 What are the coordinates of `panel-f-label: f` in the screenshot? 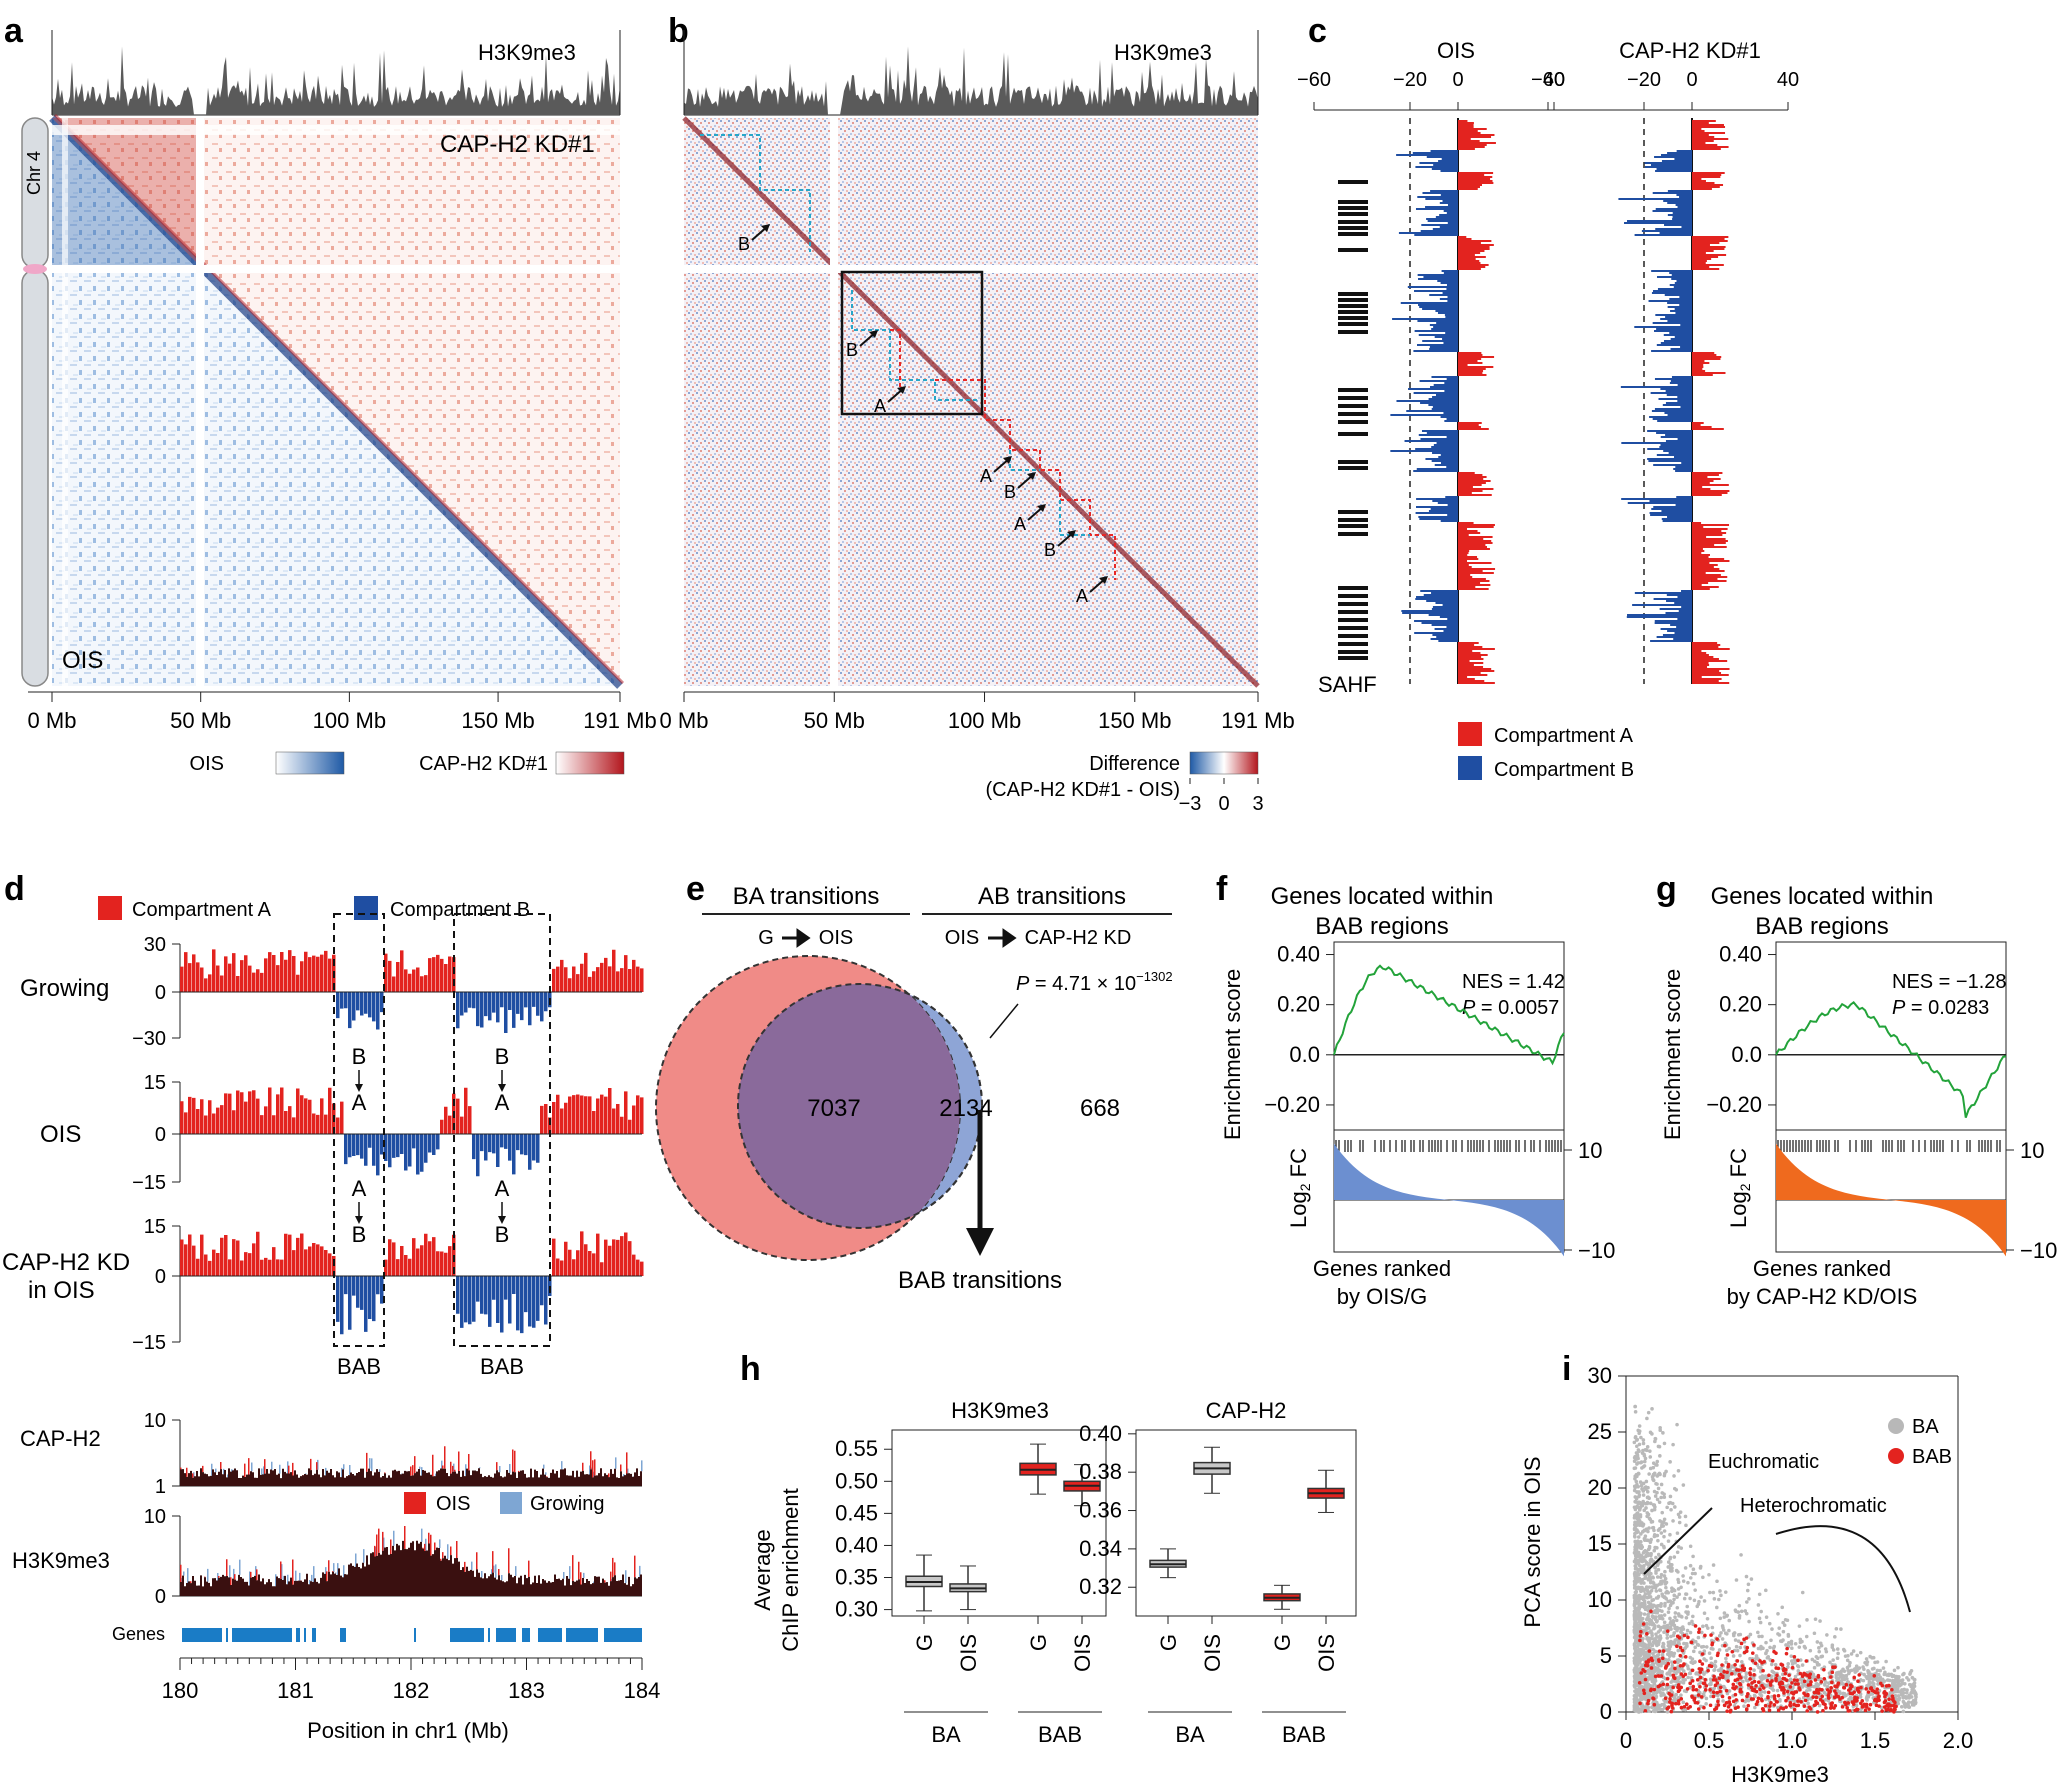 It's located at (1222, 889).